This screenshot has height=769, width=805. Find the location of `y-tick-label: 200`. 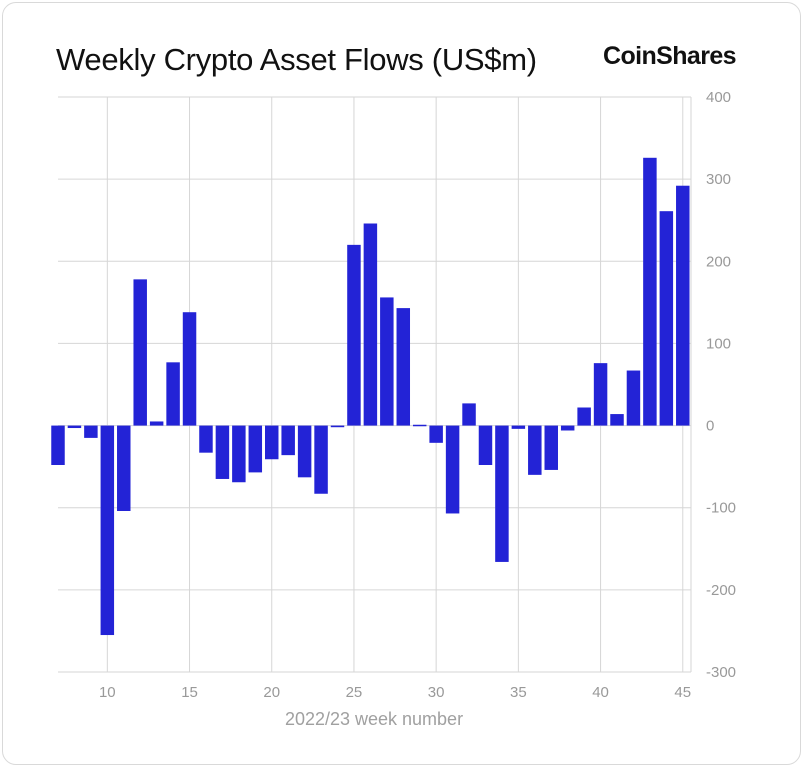

y-tick-label: 200 is located at coordinates (718, 261).